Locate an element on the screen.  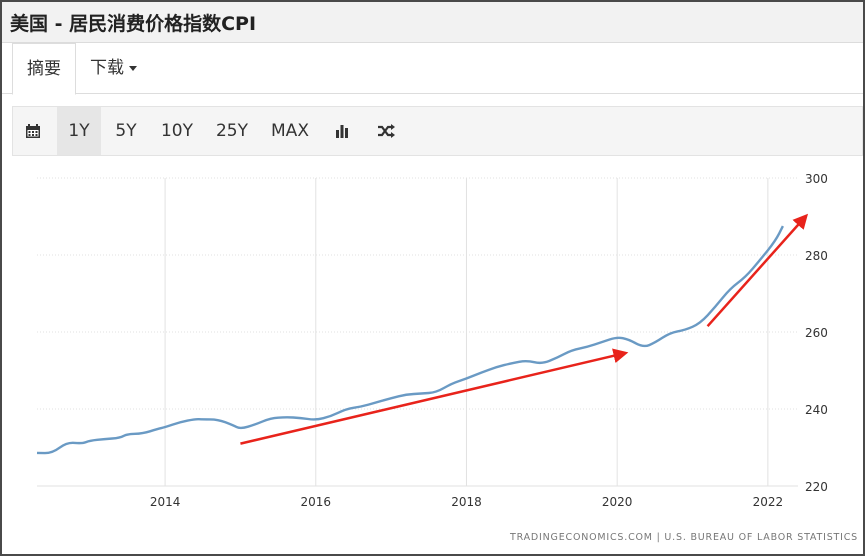
tab-summary: 摘要 is located at coordinates (44, 69).